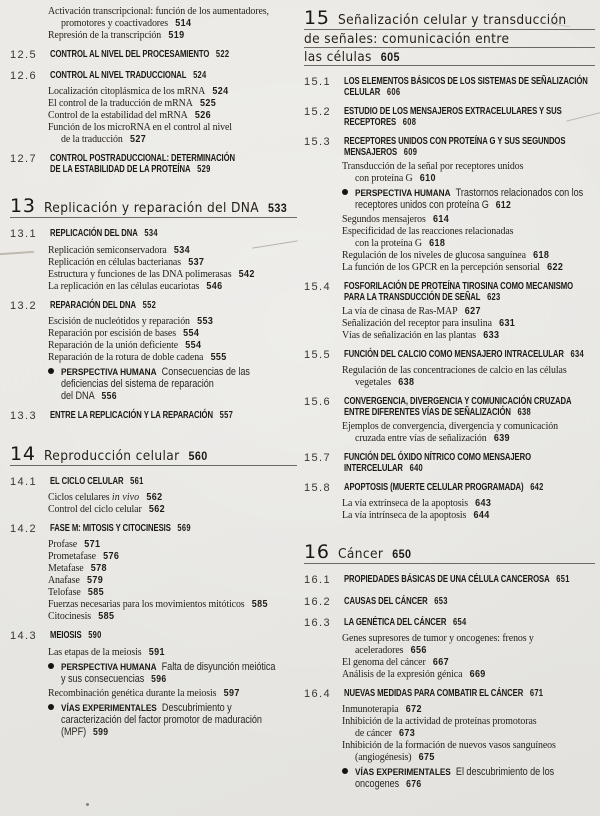  Describe the element at coordinates (469, 311) in the screenshot. I see `subentry-line: La vía de cinasa de Ras-MAP 627` at that location.